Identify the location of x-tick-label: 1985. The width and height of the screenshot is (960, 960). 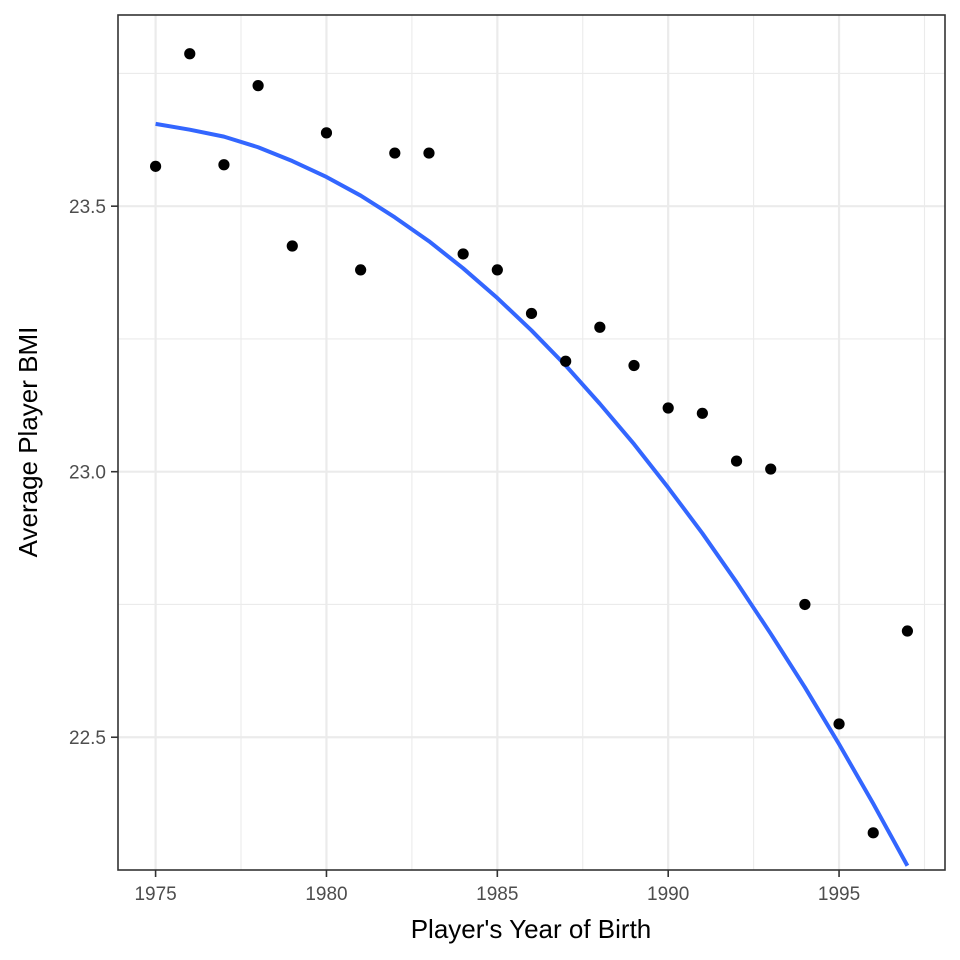
(497, 894).